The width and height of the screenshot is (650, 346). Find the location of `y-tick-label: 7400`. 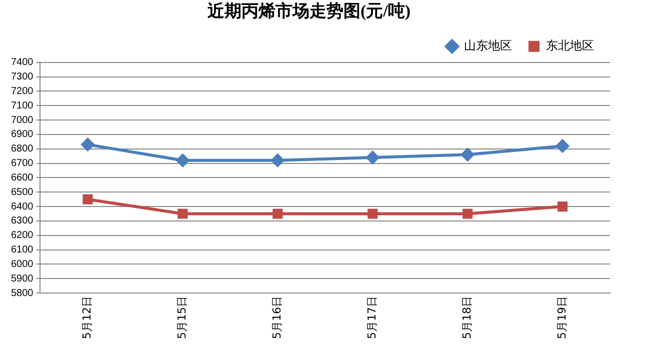

y-tick-label: 7400 is located at coordinates (22, 62).